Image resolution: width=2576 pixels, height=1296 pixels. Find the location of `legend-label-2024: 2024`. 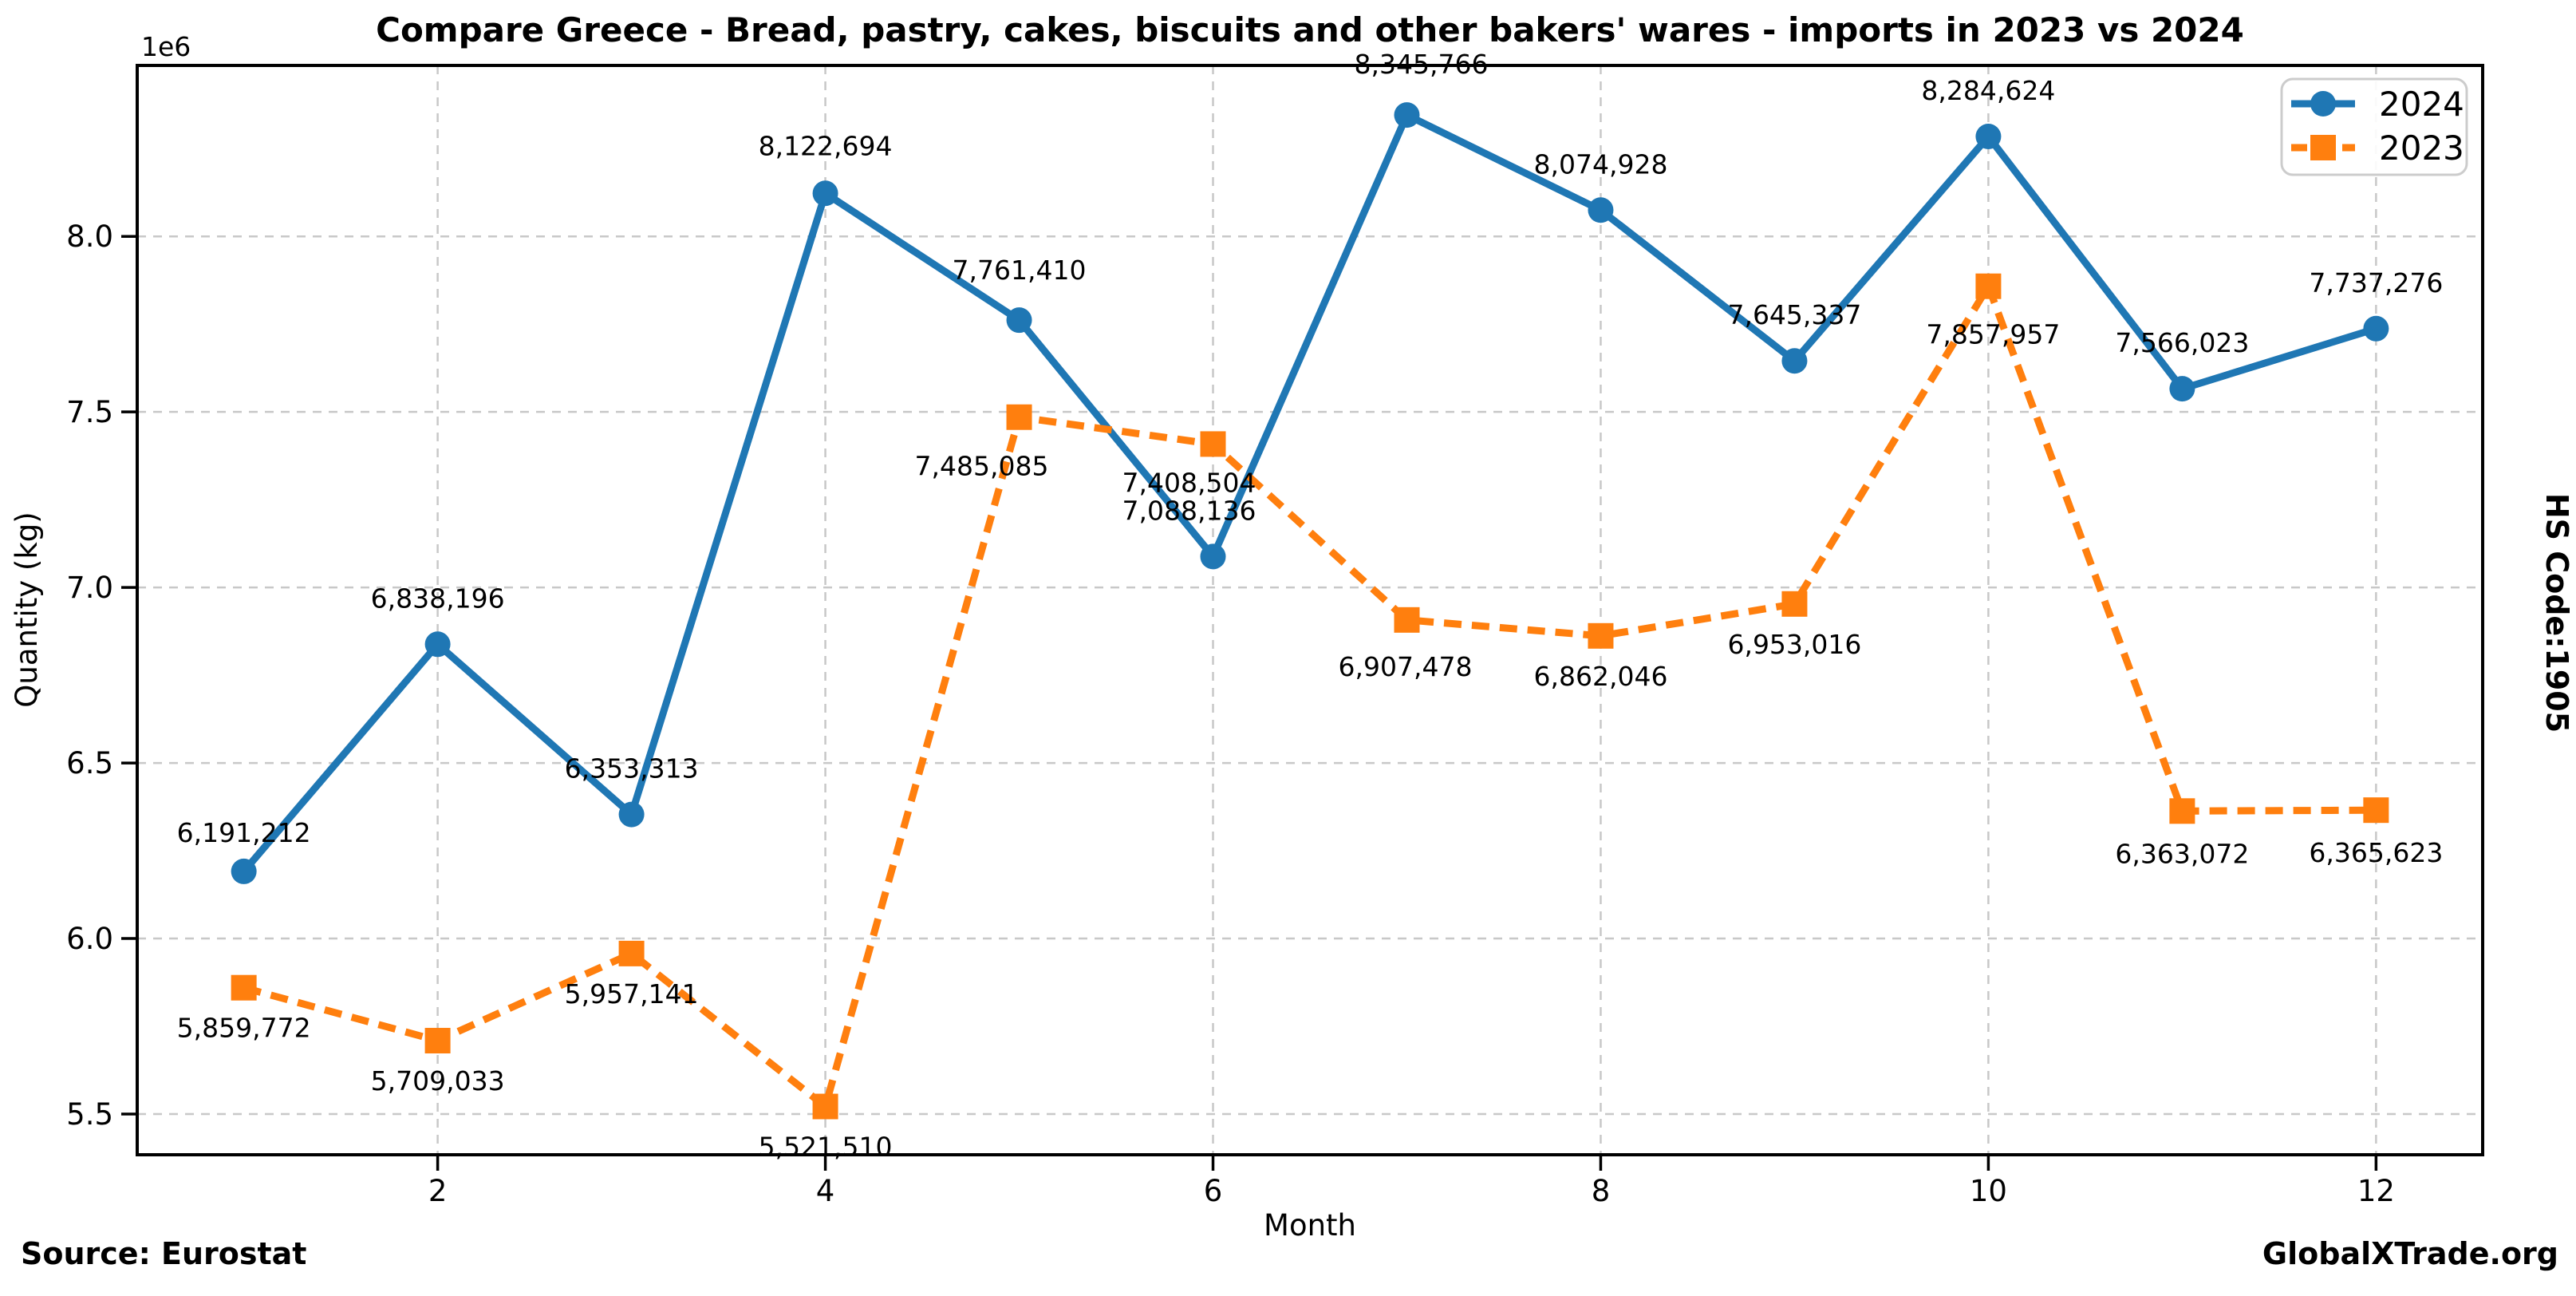

legend-label-2024: 2024 is located at coordinates (2421, 105).